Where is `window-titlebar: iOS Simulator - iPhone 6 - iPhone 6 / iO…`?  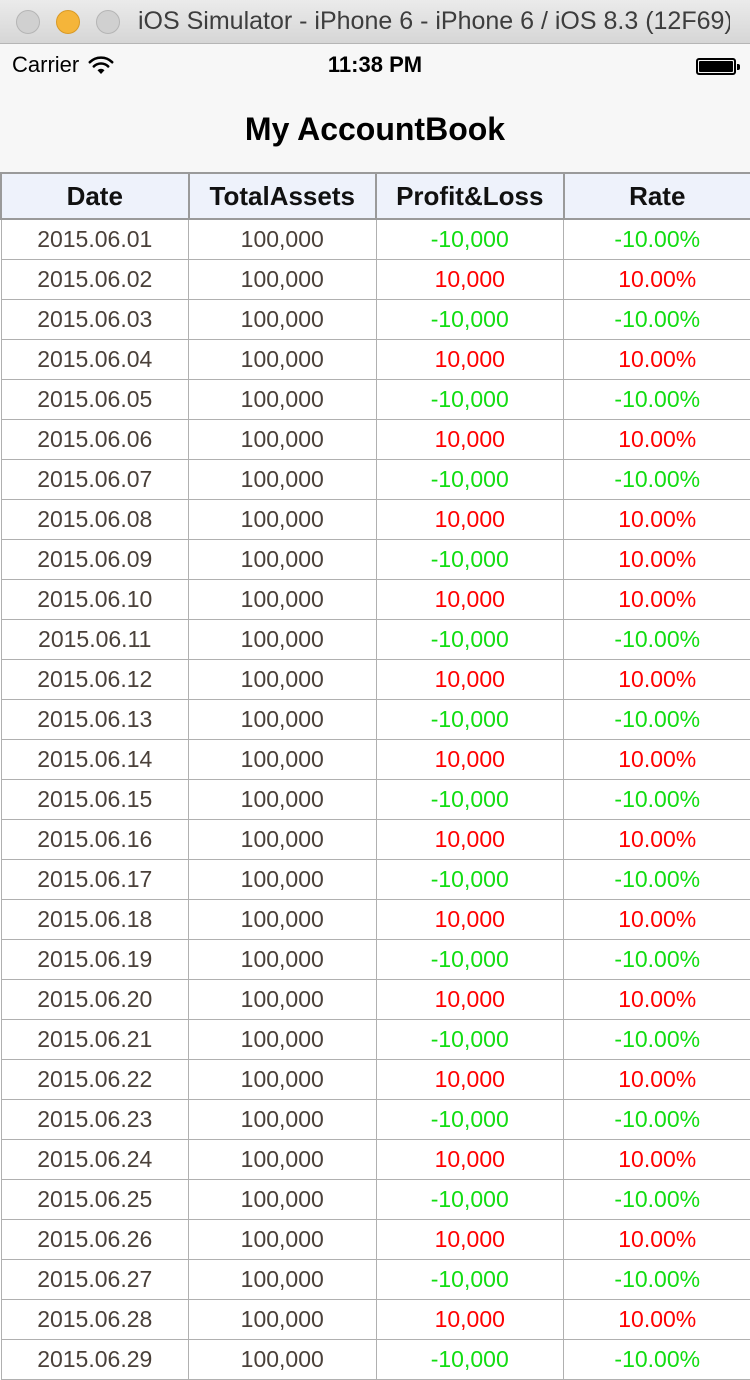 window-titlebar: iOS Simulator - iPhone 6 - iPhone 6 / iO… is located at coordinates (375, 22).